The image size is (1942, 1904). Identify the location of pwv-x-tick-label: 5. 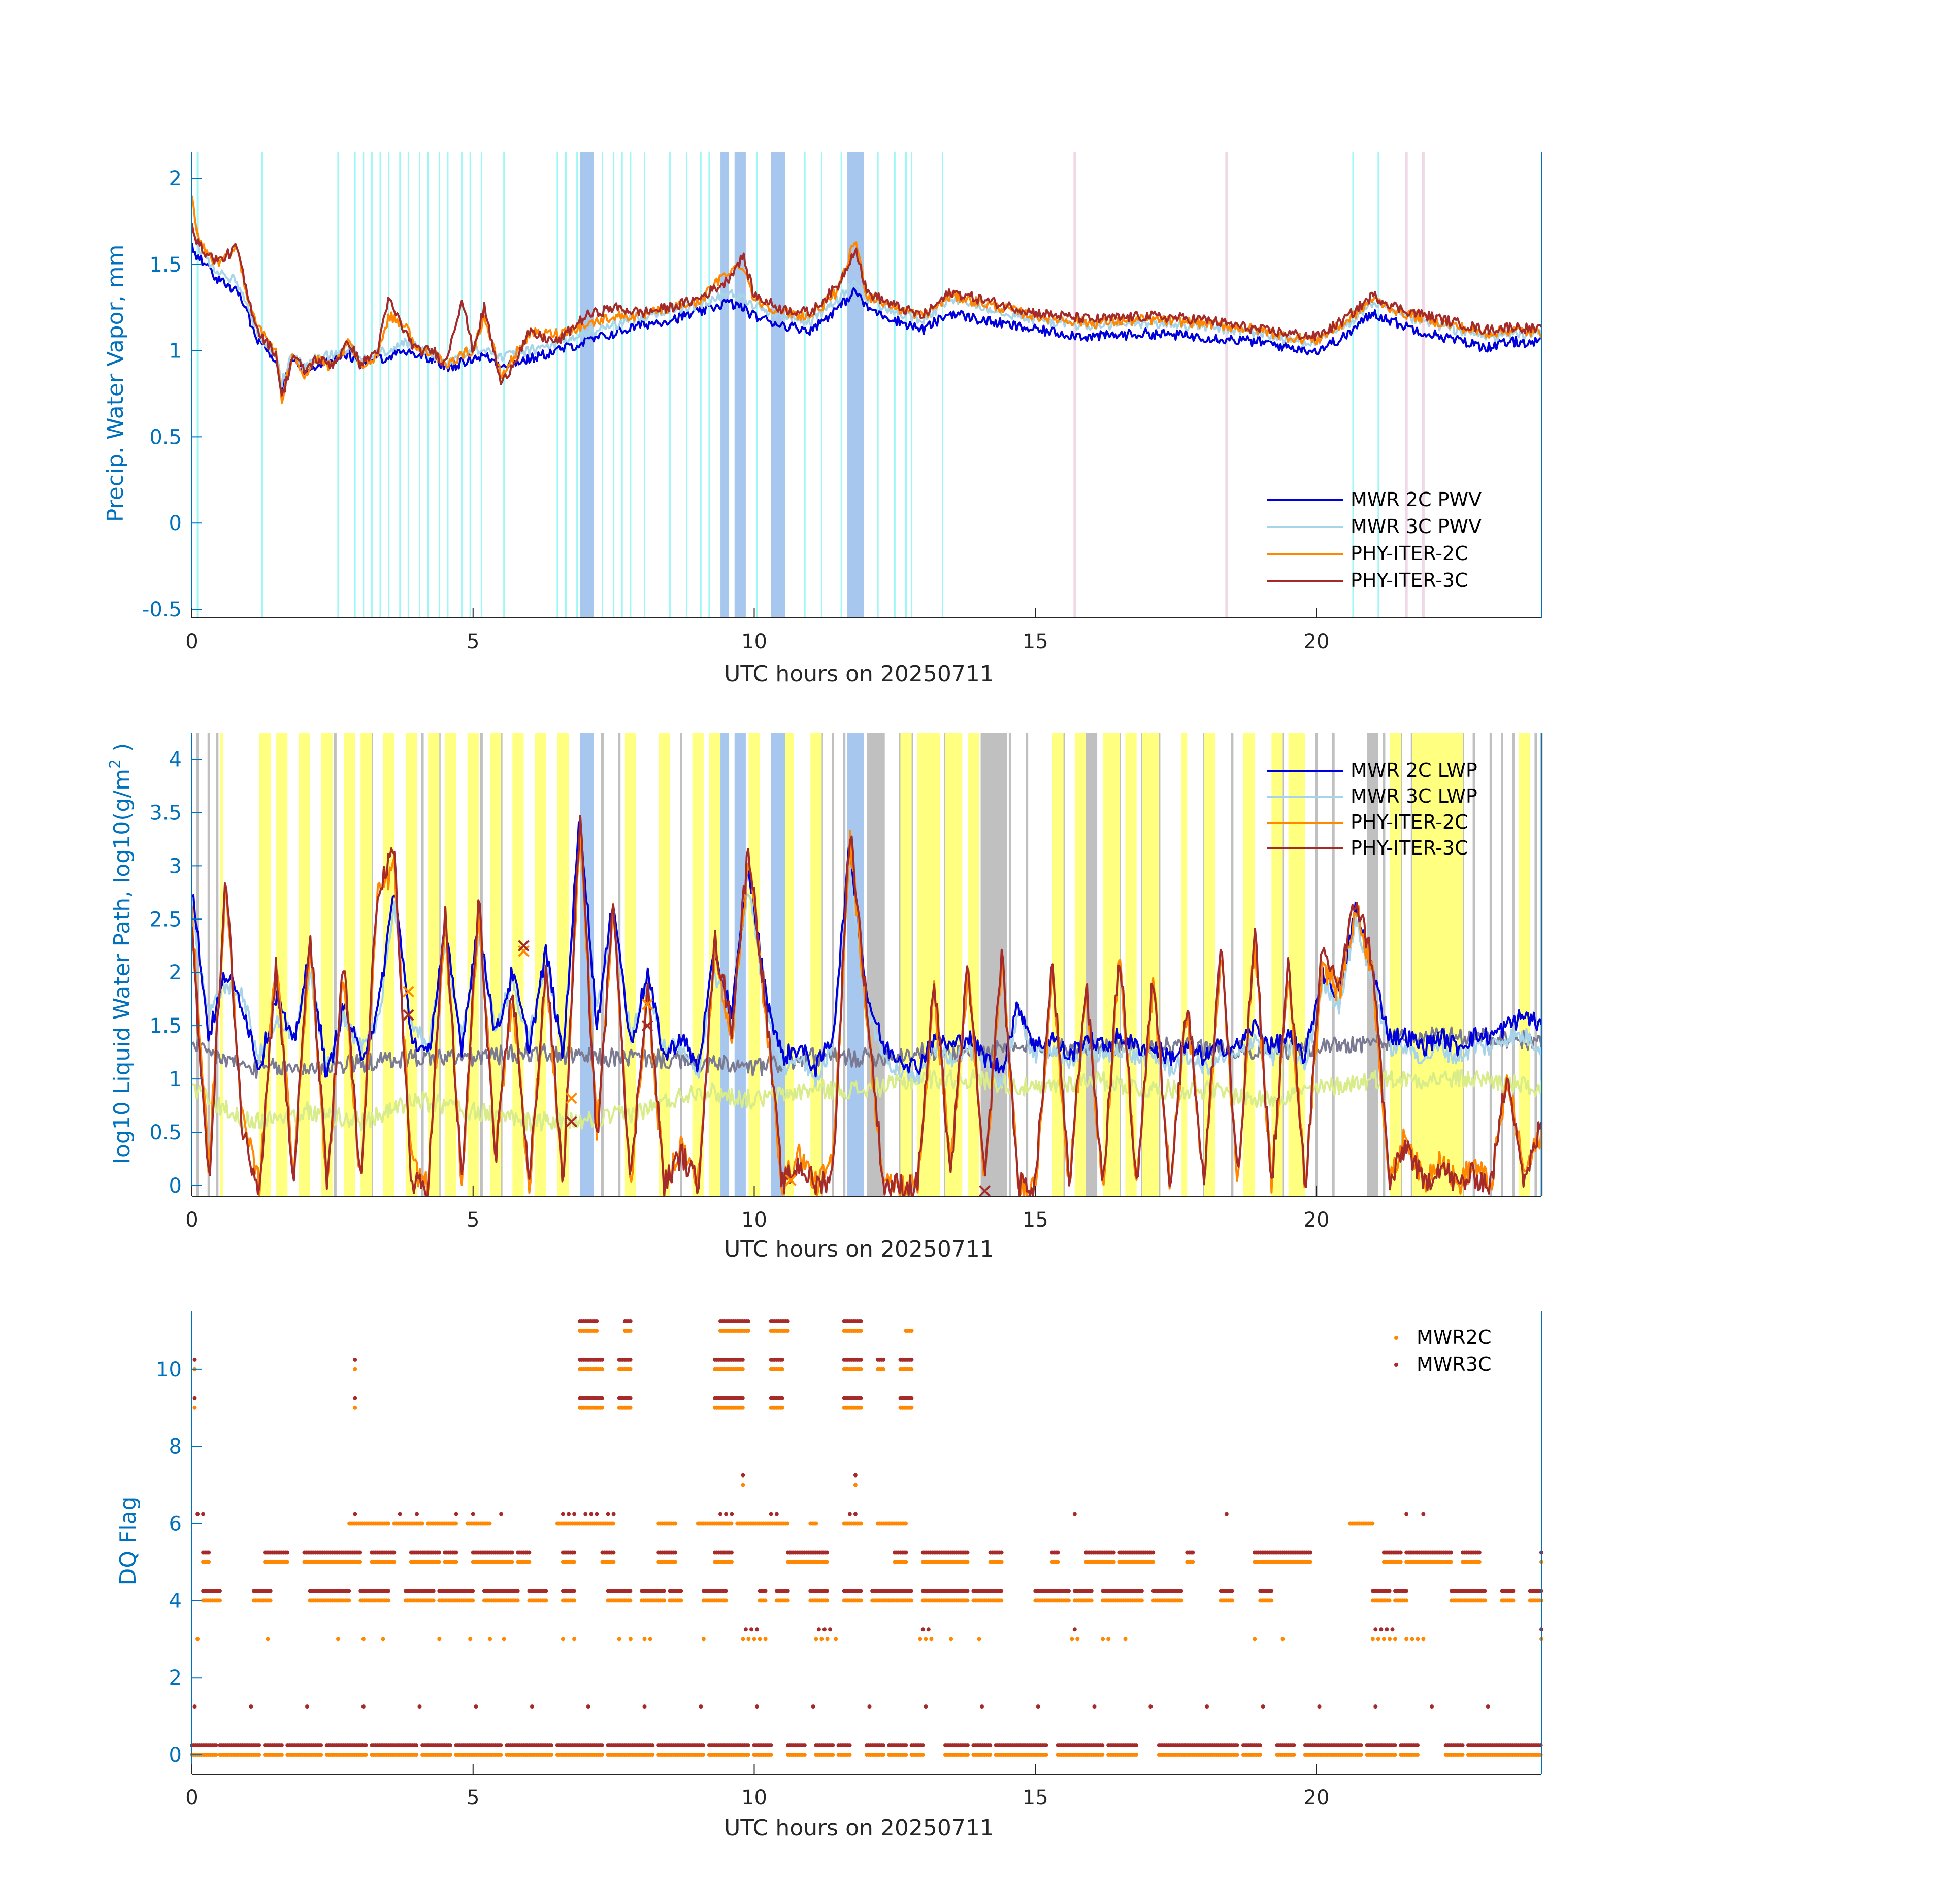
(473, 642).